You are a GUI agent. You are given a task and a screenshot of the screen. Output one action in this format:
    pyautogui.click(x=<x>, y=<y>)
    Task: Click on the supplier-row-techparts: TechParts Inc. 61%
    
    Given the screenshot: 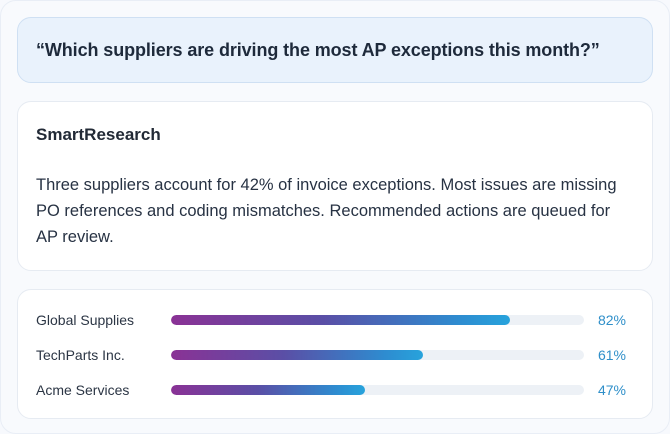 What is the action you would take?
    pyautogui.click(x=335, y=355)
    